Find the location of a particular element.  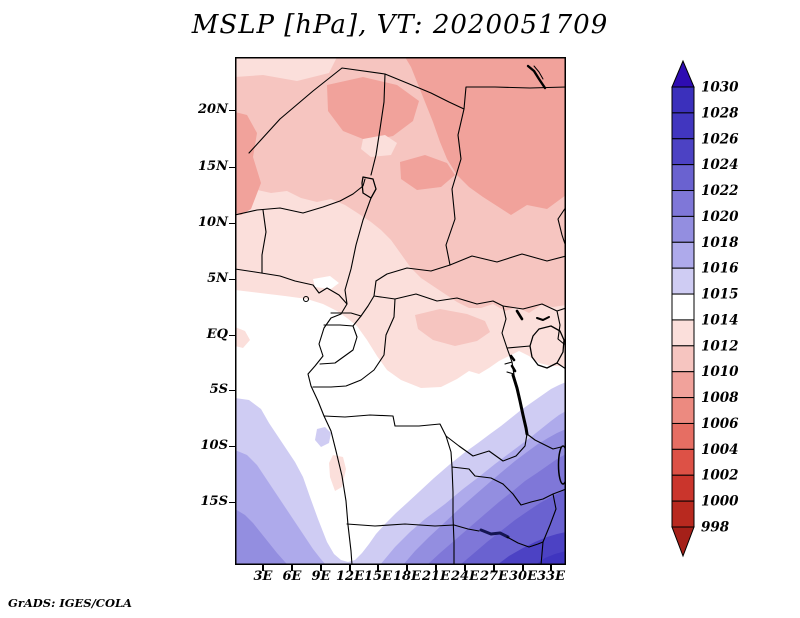

lake-victoria is located at coordinates (547, 347).